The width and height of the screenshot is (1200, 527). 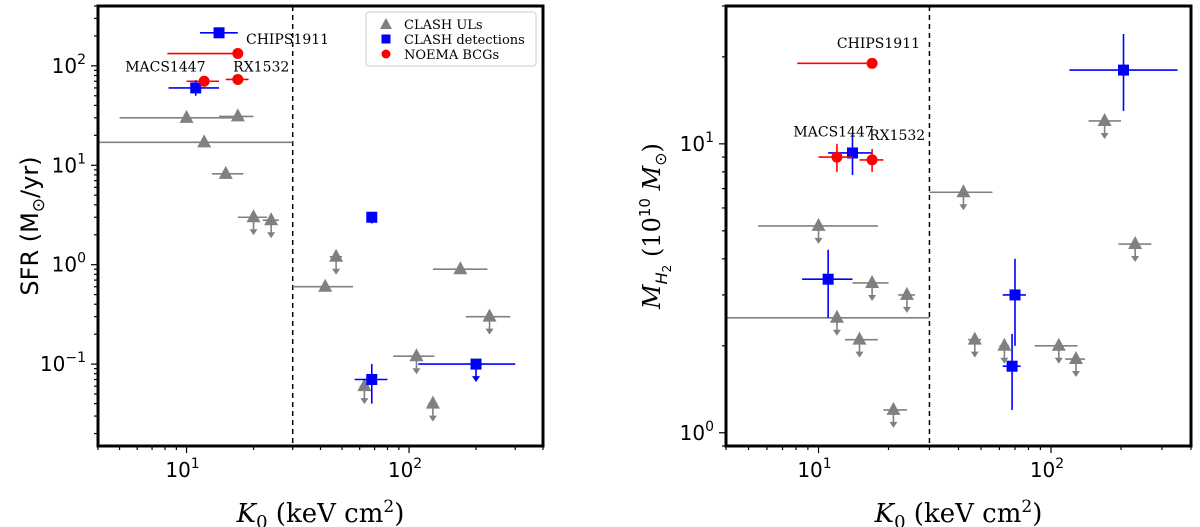 I want to click on legend-box, so click(x=451, y=39).